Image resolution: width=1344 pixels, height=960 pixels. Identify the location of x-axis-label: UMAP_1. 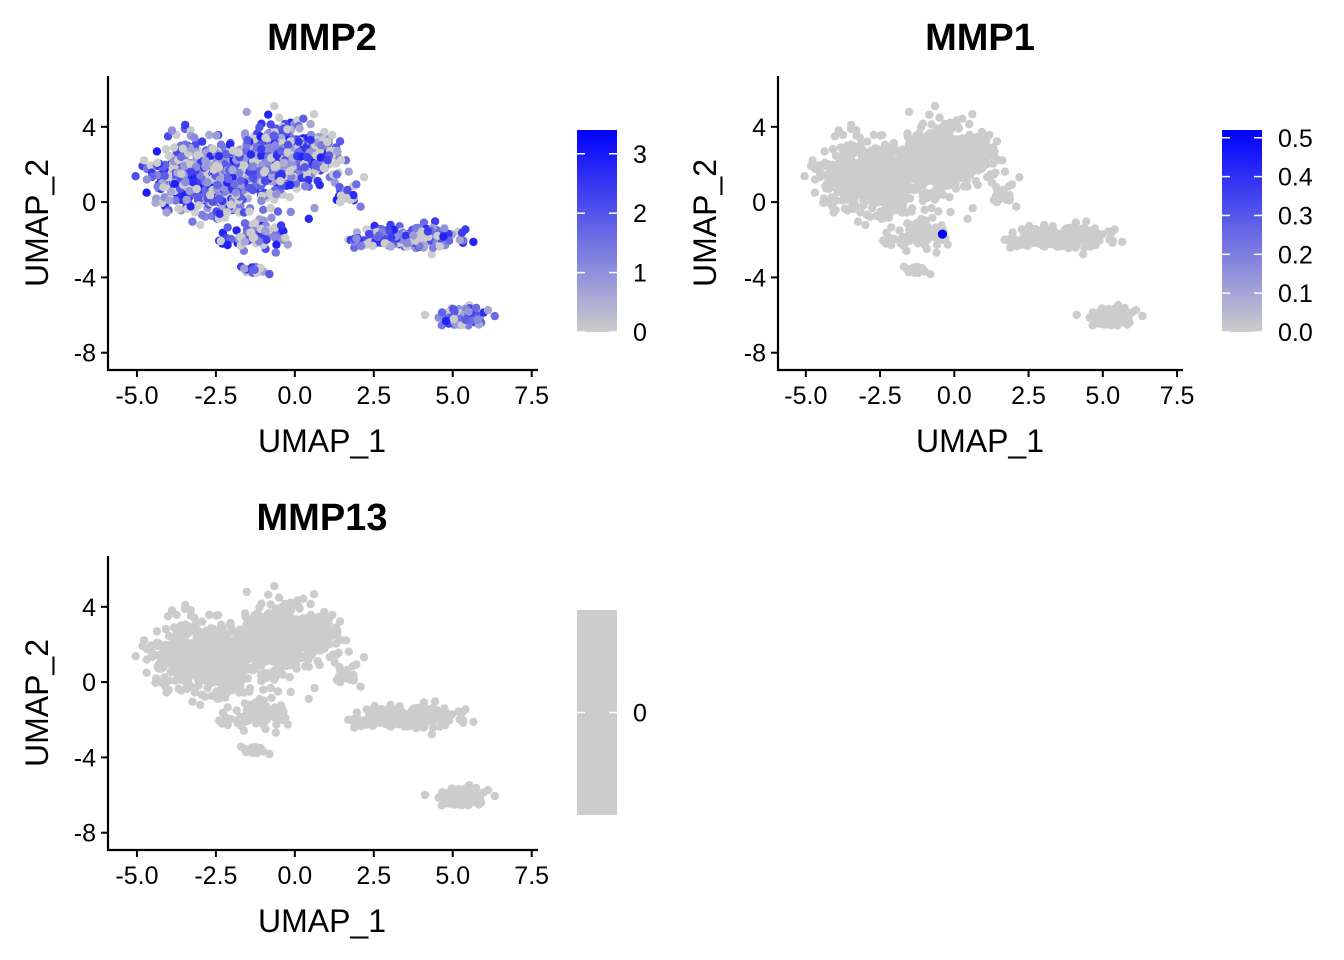
(322, 921).